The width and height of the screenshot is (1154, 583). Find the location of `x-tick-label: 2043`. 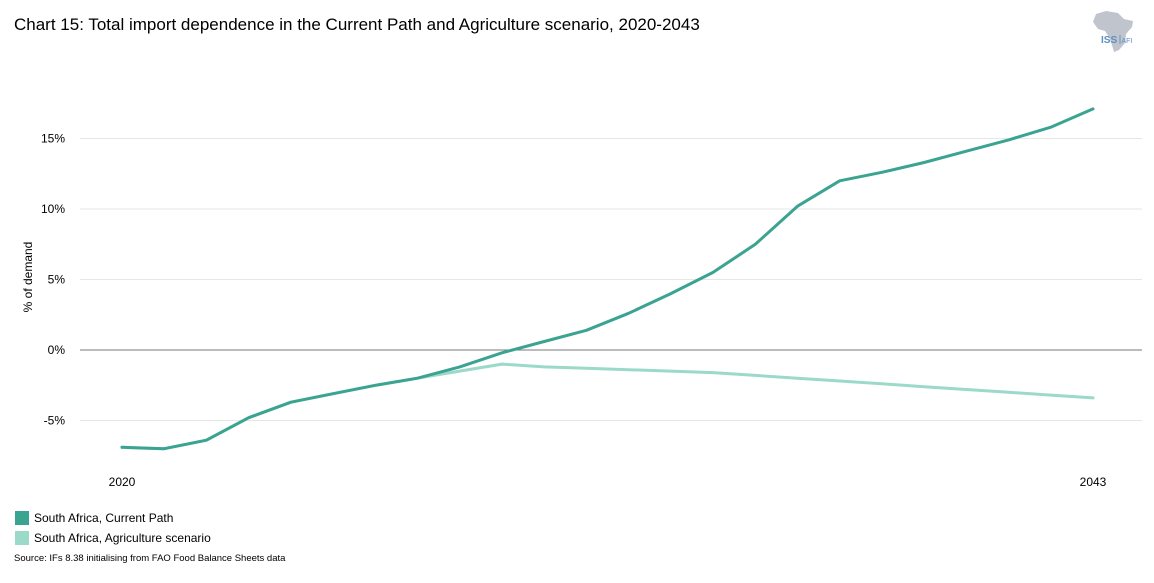

x-tick-label: 2043 is located at coordinates (1093, 482).